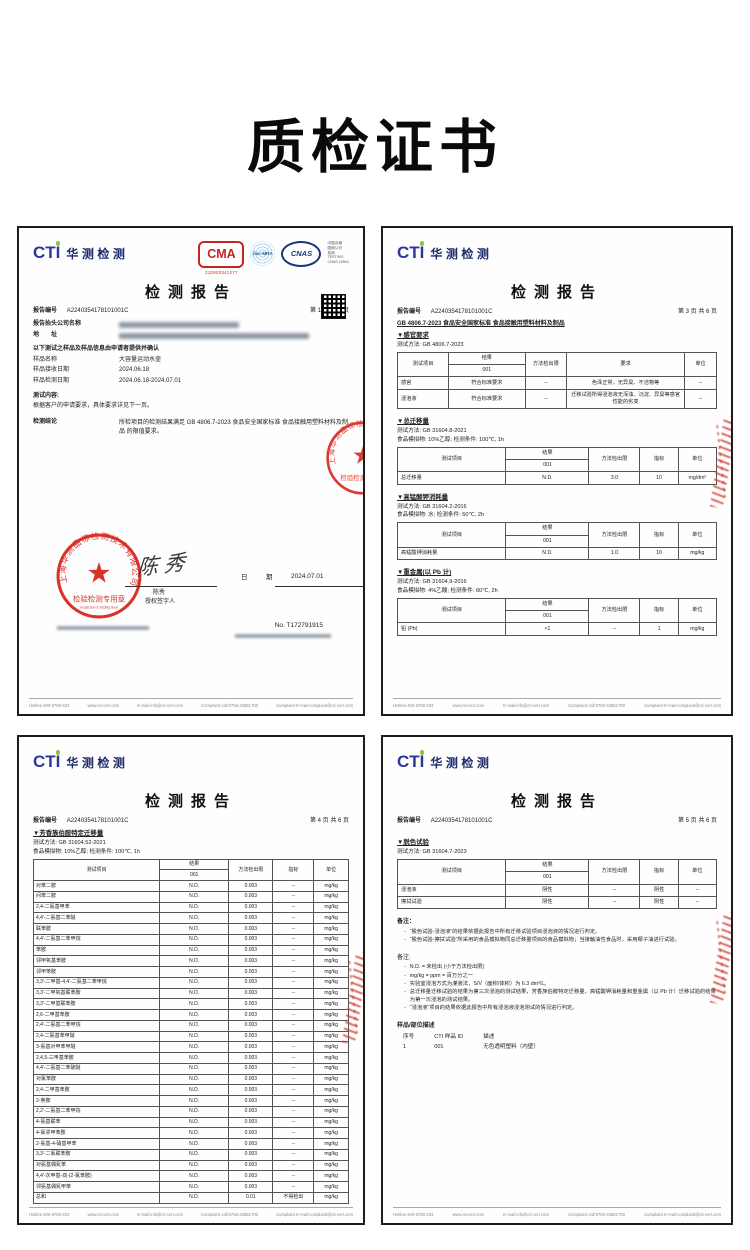  Describe the element at coordinates (557, 822) in the screenshot. I see `report-meta: 报告编号 A2240354178101001C 第 5 页 共 6 页` at that location.